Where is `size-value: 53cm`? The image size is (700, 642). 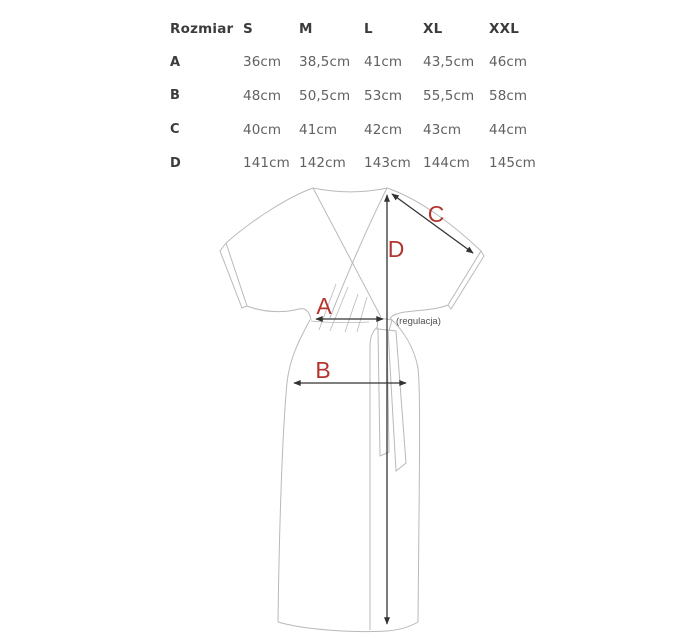
size-value: 53cm is located at coordinates (383, 95).